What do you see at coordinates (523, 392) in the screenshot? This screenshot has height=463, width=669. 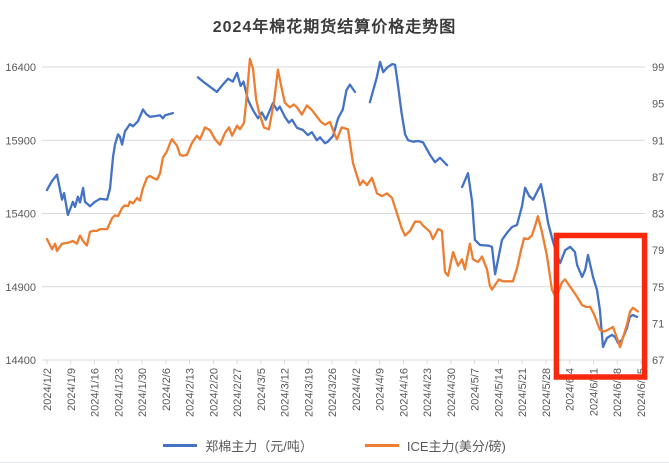 I see `x-axis-tick-label: 2024/5/21` at bounding box center [523, 392].